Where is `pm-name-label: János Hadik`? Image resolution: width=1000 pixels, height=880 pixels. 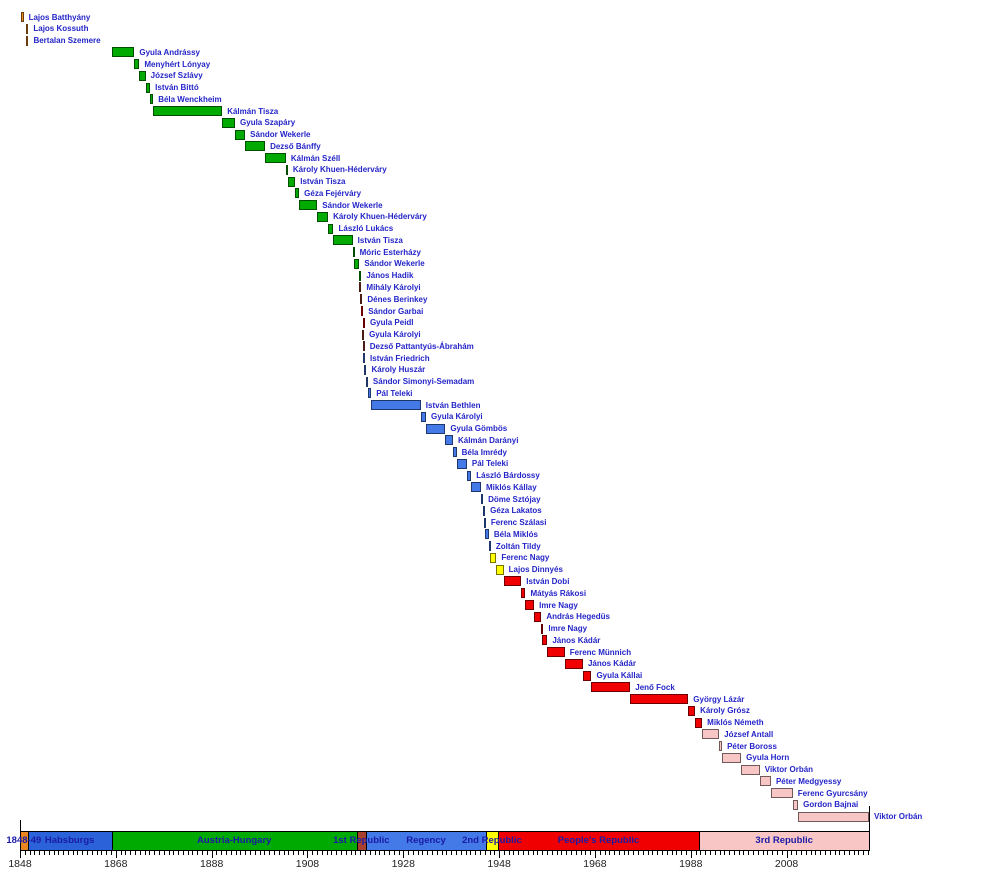 pm-name-label: János Hadik is located at coordinates (390, 276).